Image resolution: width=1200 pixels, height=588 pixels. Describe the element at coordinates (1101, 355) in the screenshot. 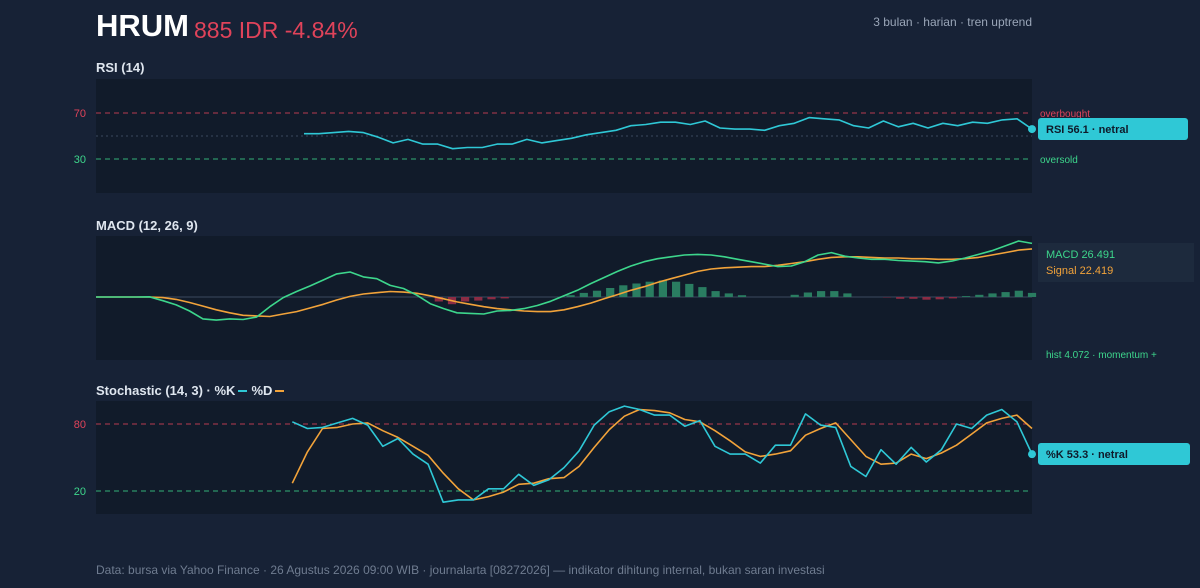

I see `hist-value-label: hist 4.072 · momentum +` at that location.